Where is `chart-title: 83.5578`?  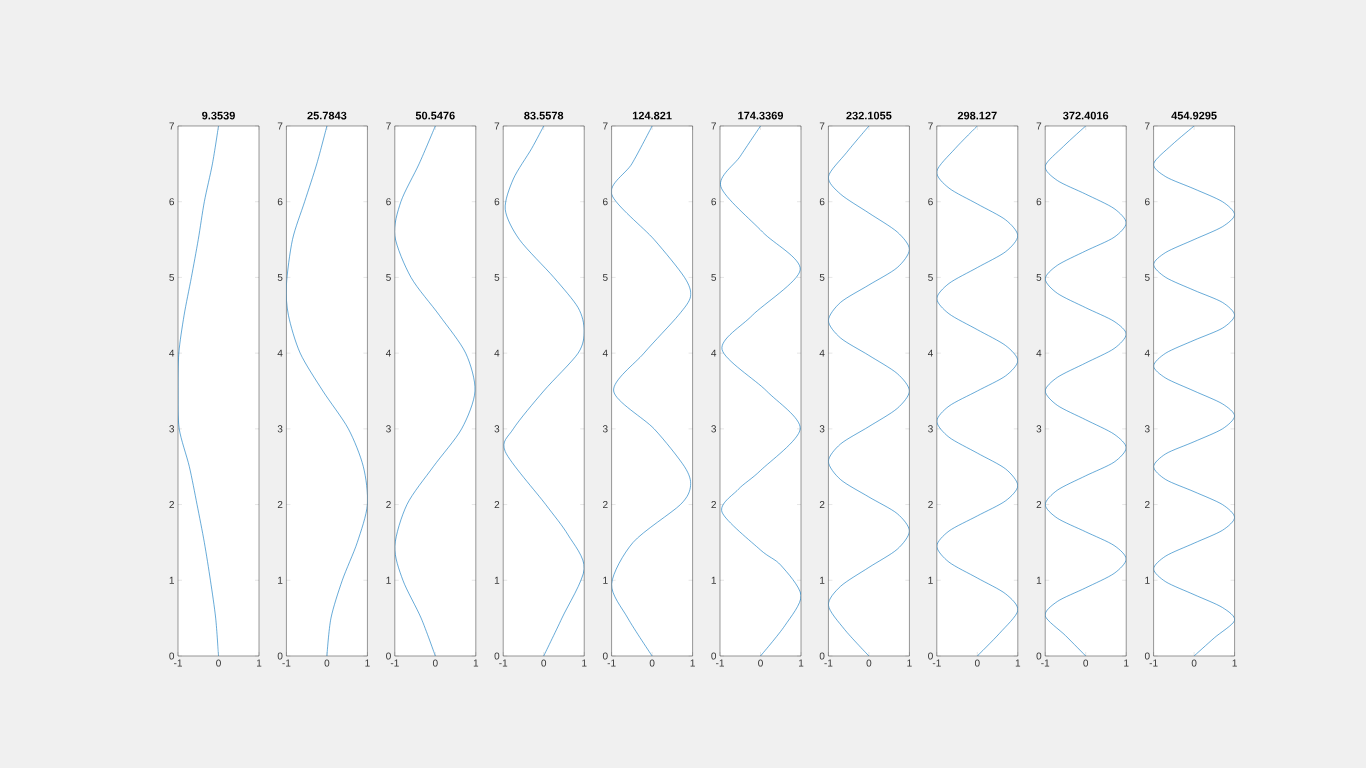 chart-title: 83.5578 is located at coordinates (544, 115).